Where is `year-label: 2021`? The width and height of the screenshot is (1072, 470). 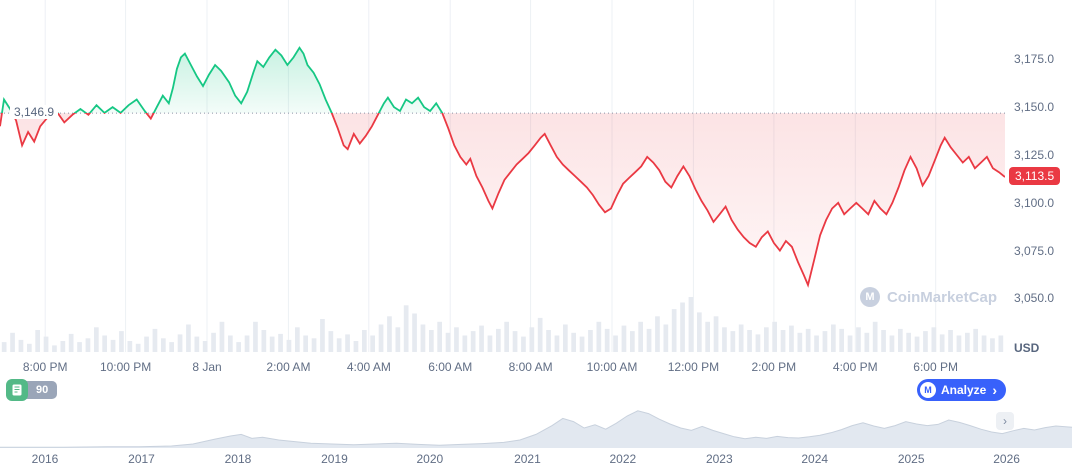 year-label: 2021 is located at coordinates (527, 459).